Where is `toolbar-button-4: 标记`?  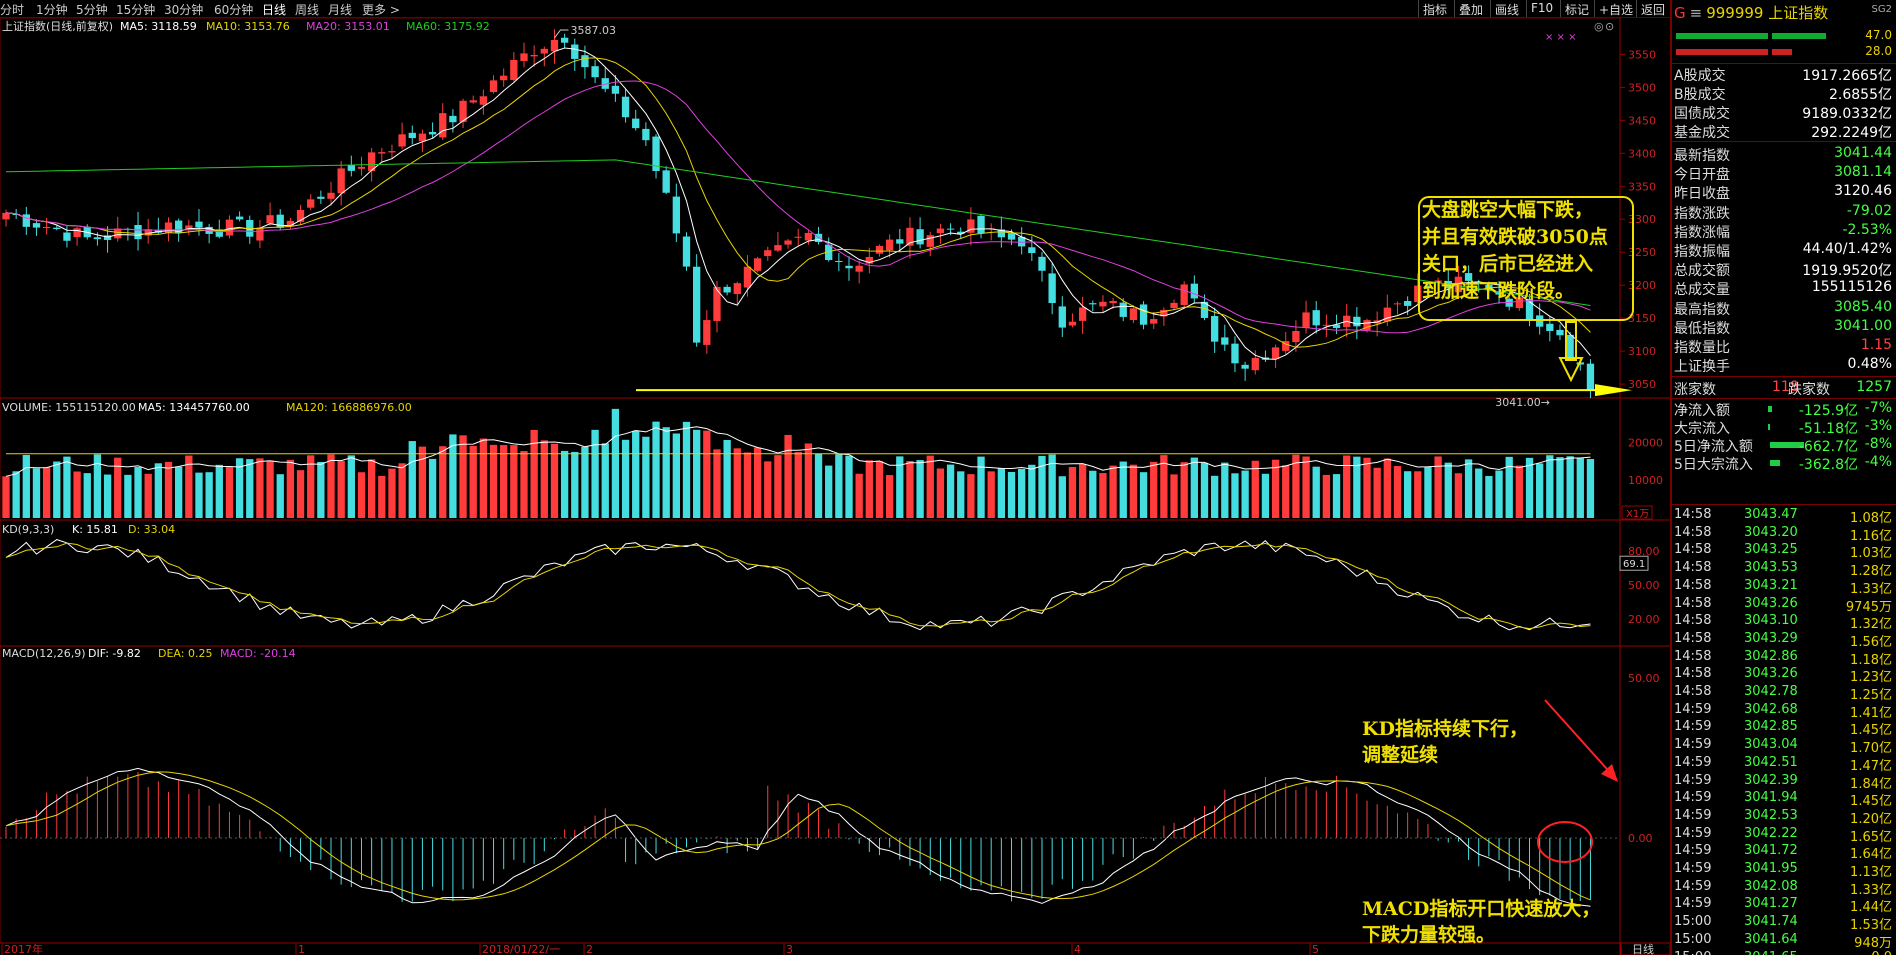 toolbar-button-4: 标记 is located at coordinates (1576, 8).